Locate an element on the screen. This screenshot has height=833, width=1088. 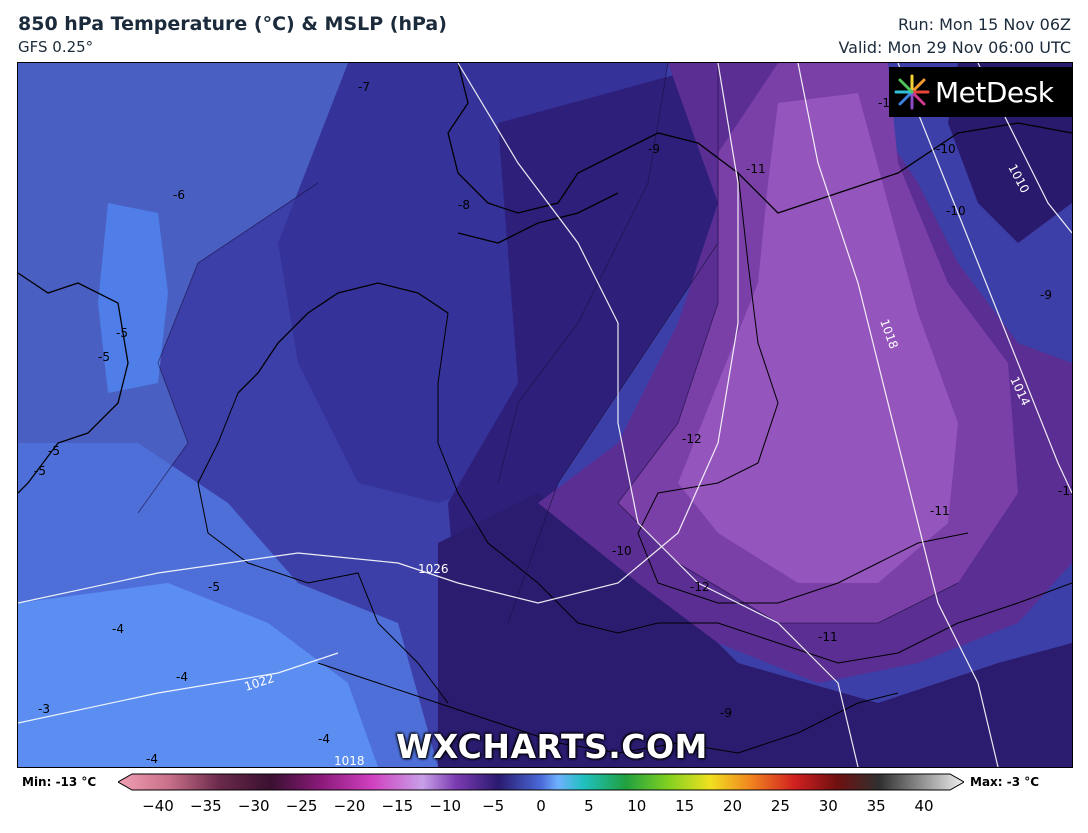
colorbar-tick-label: −30 is located at coordinates (253, 806).